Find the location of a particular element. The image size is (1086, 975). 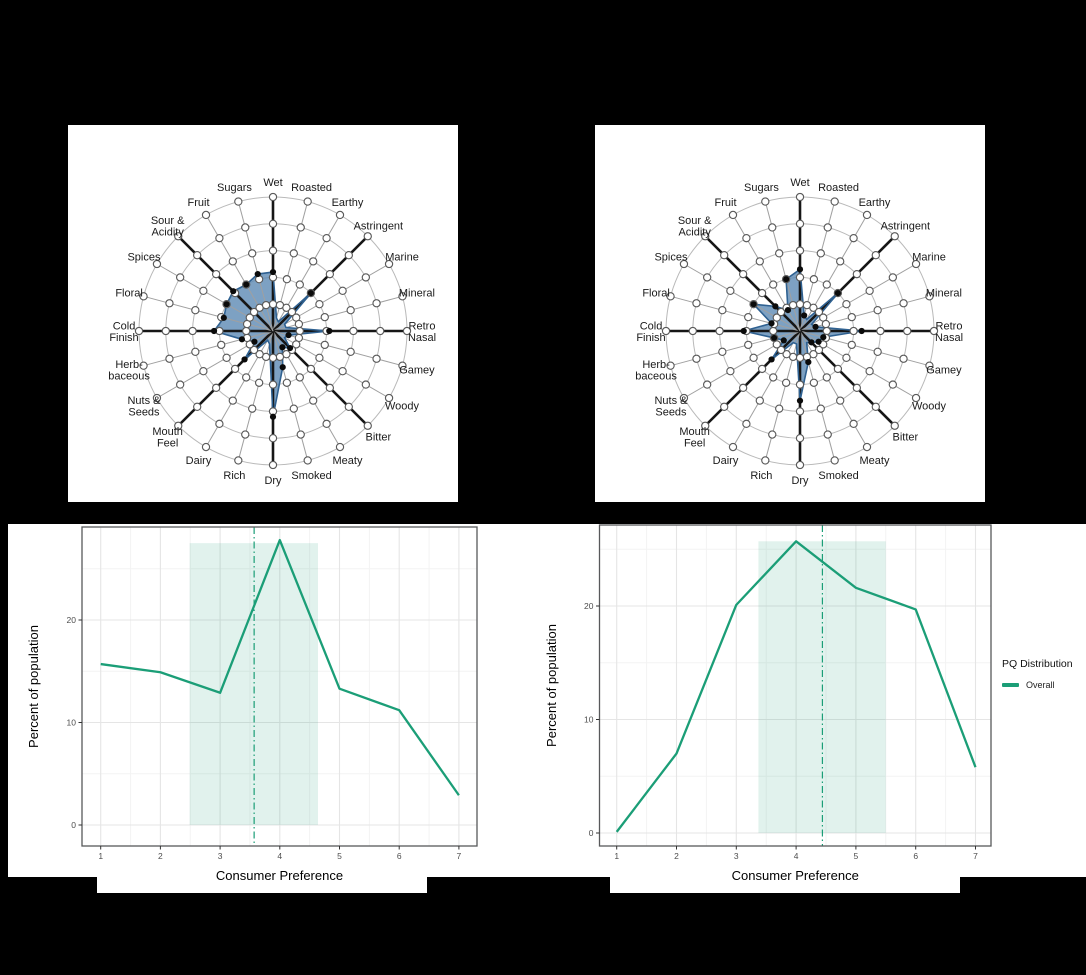

legend-item-overall: Overall is located at coordinates (1044, 685).